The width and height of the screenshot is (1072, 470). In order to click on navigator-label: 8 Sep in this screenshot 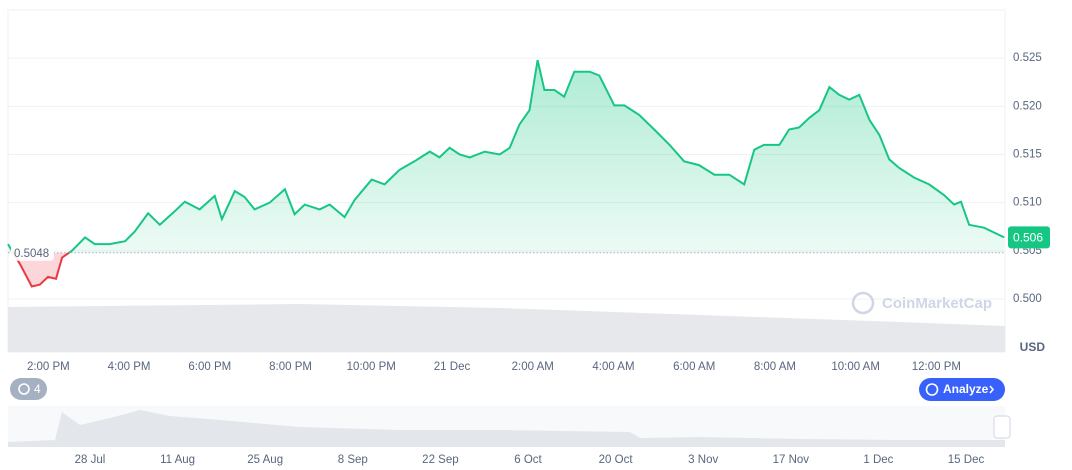, I will do `click(353, 460)`.